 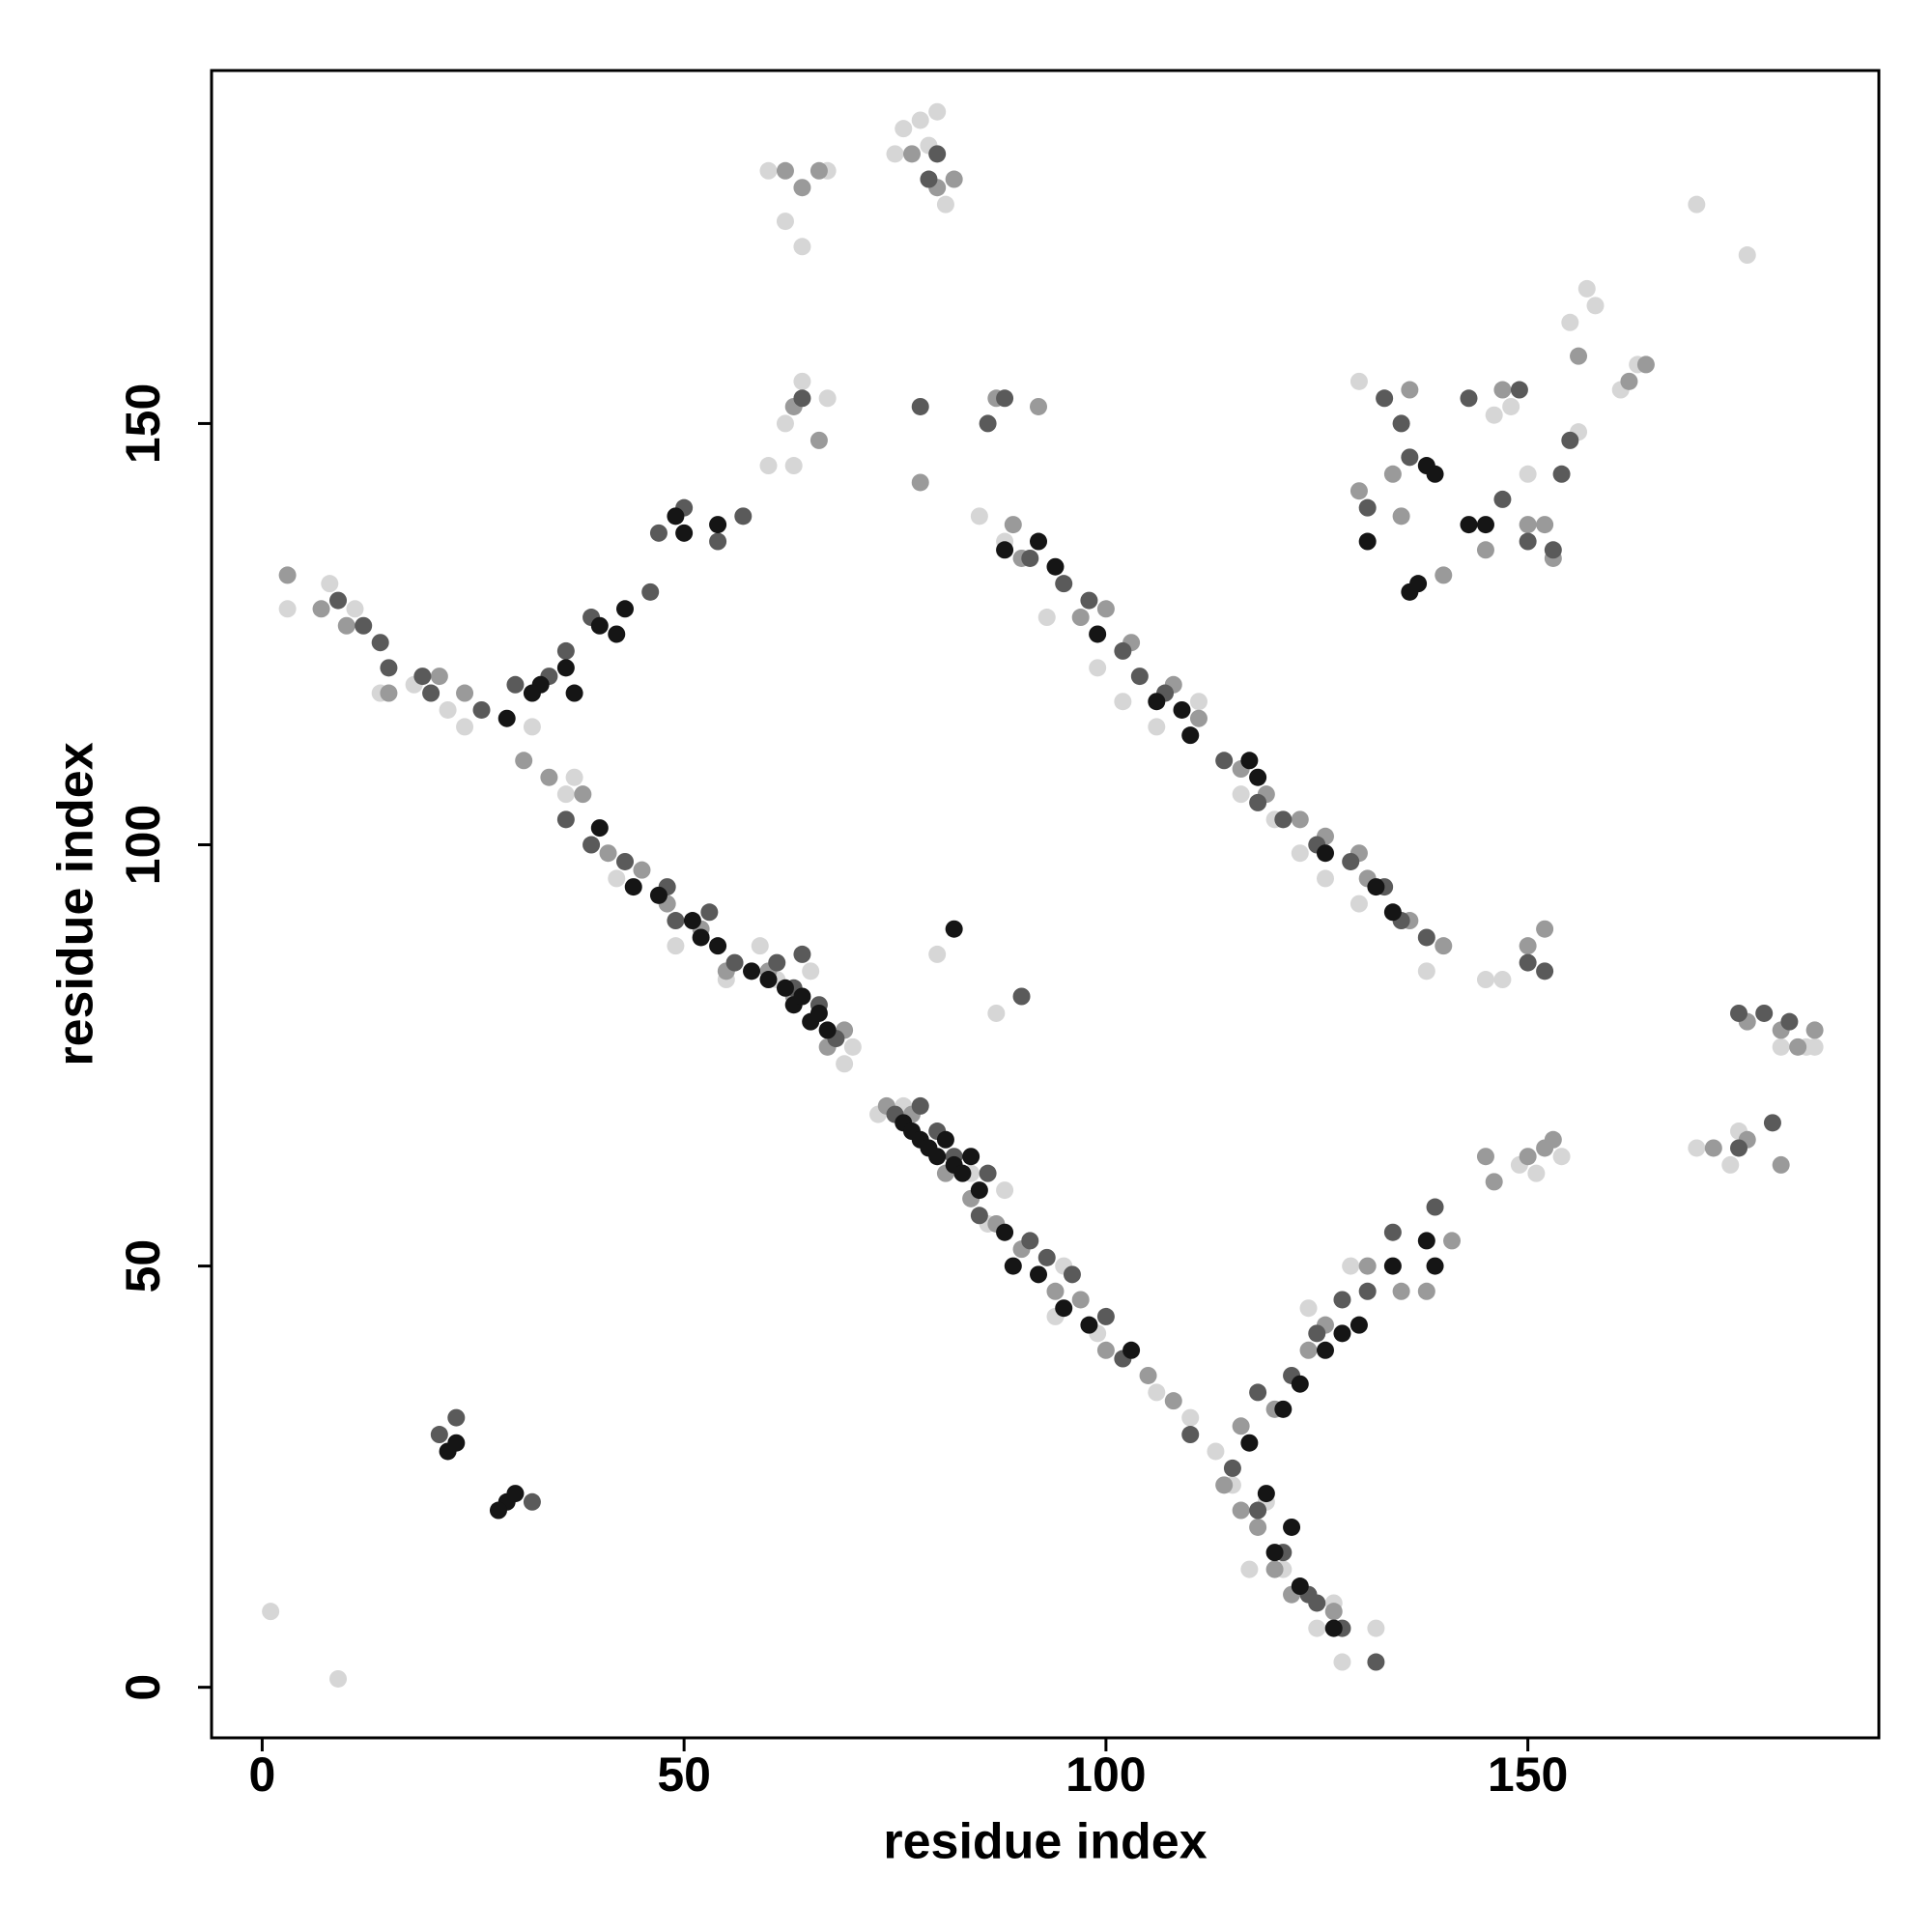 I want to click on y-tick-label: 0, so click(x=143, y=1687).